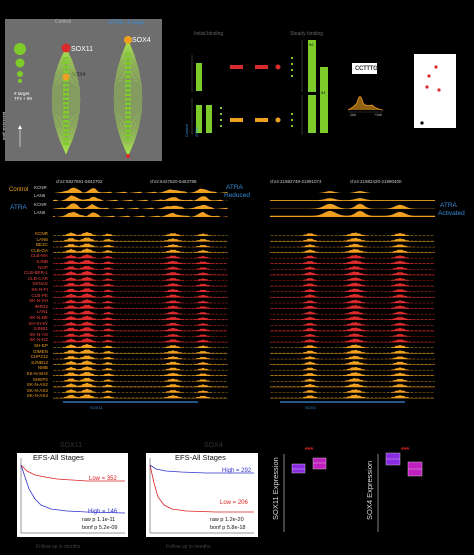 This screenshot has height=555, width=474. Describe the element at coordinates (378, 115) in the screenshot. I see `panel-b-motif-axis-right: +1kb` at that location.